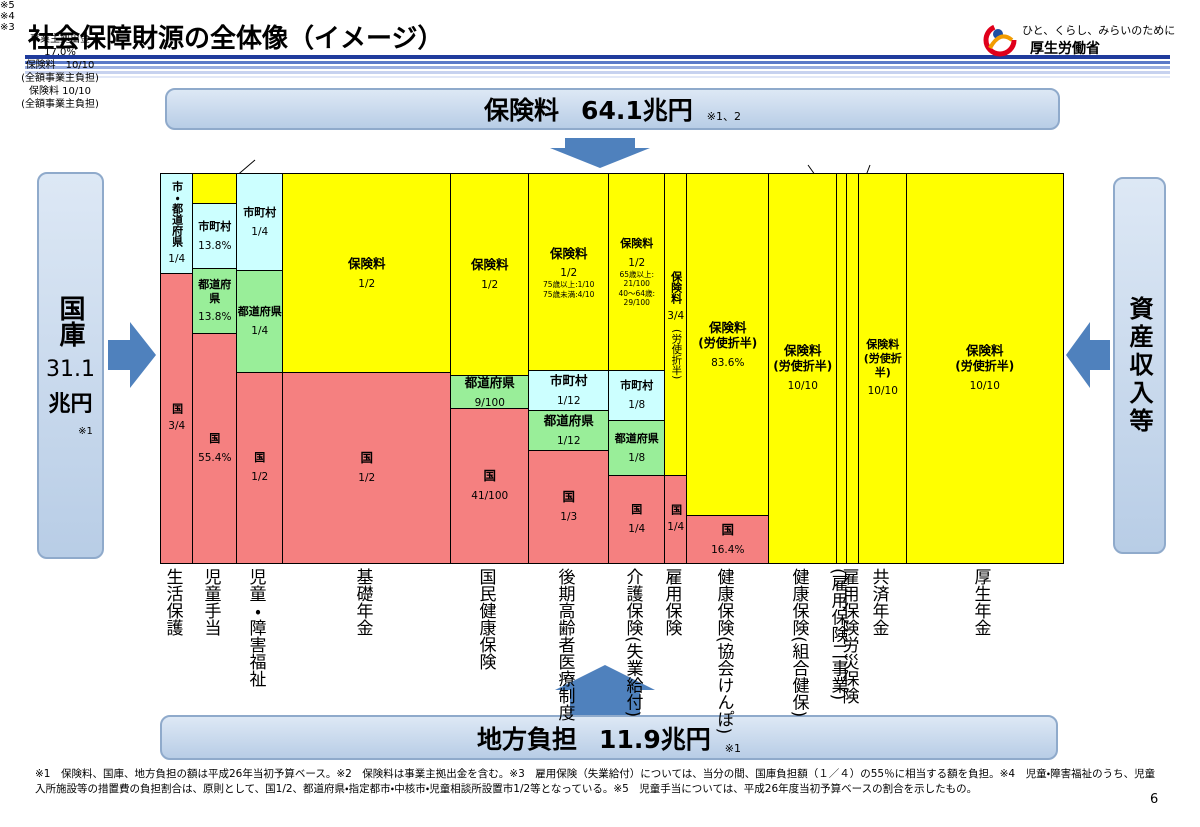 The image size is (1200, 827). I want to click on program-name-line: (協会けんぽ), so click(723, 685).